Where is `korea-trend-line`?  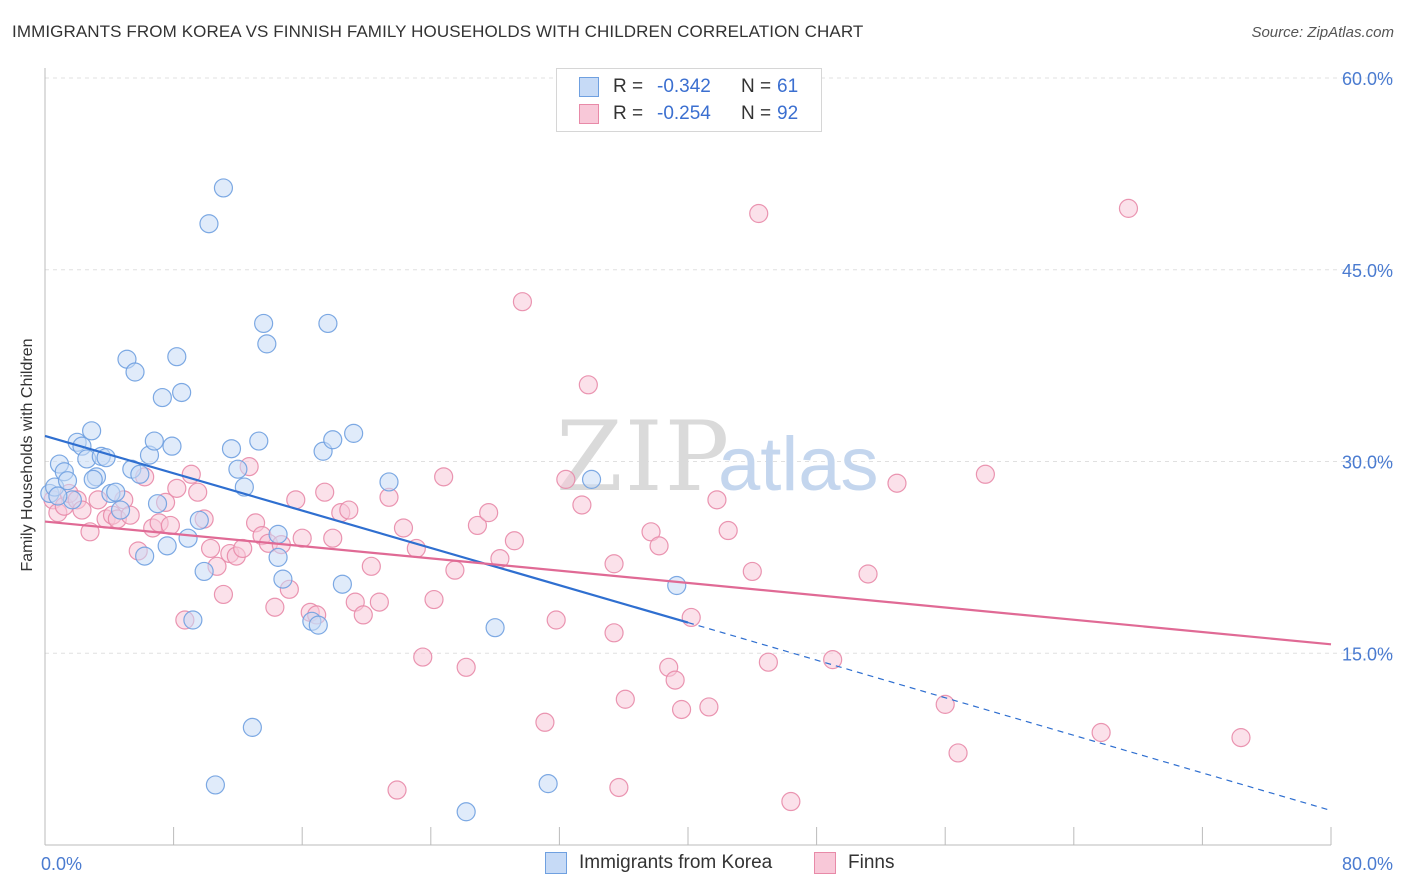 korea-trend-line is located at coordinates (366, 529).